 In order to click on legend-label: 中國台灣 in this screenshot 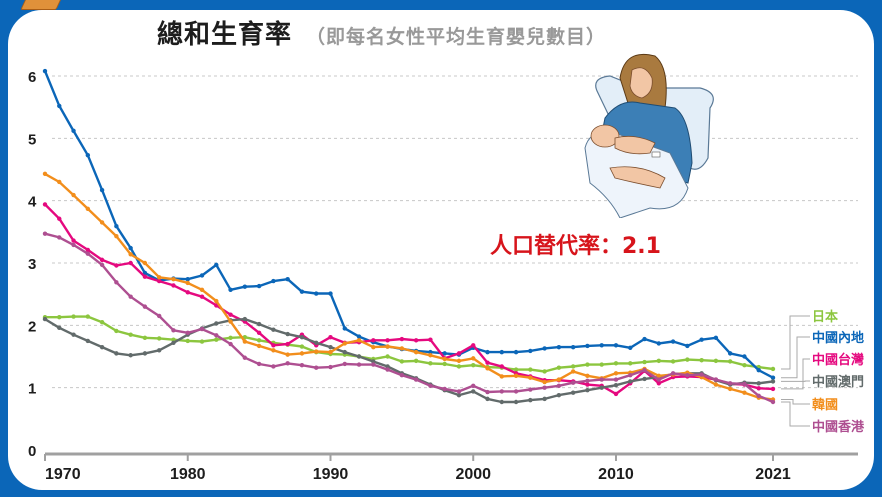, I will do `click(838, 360)`.